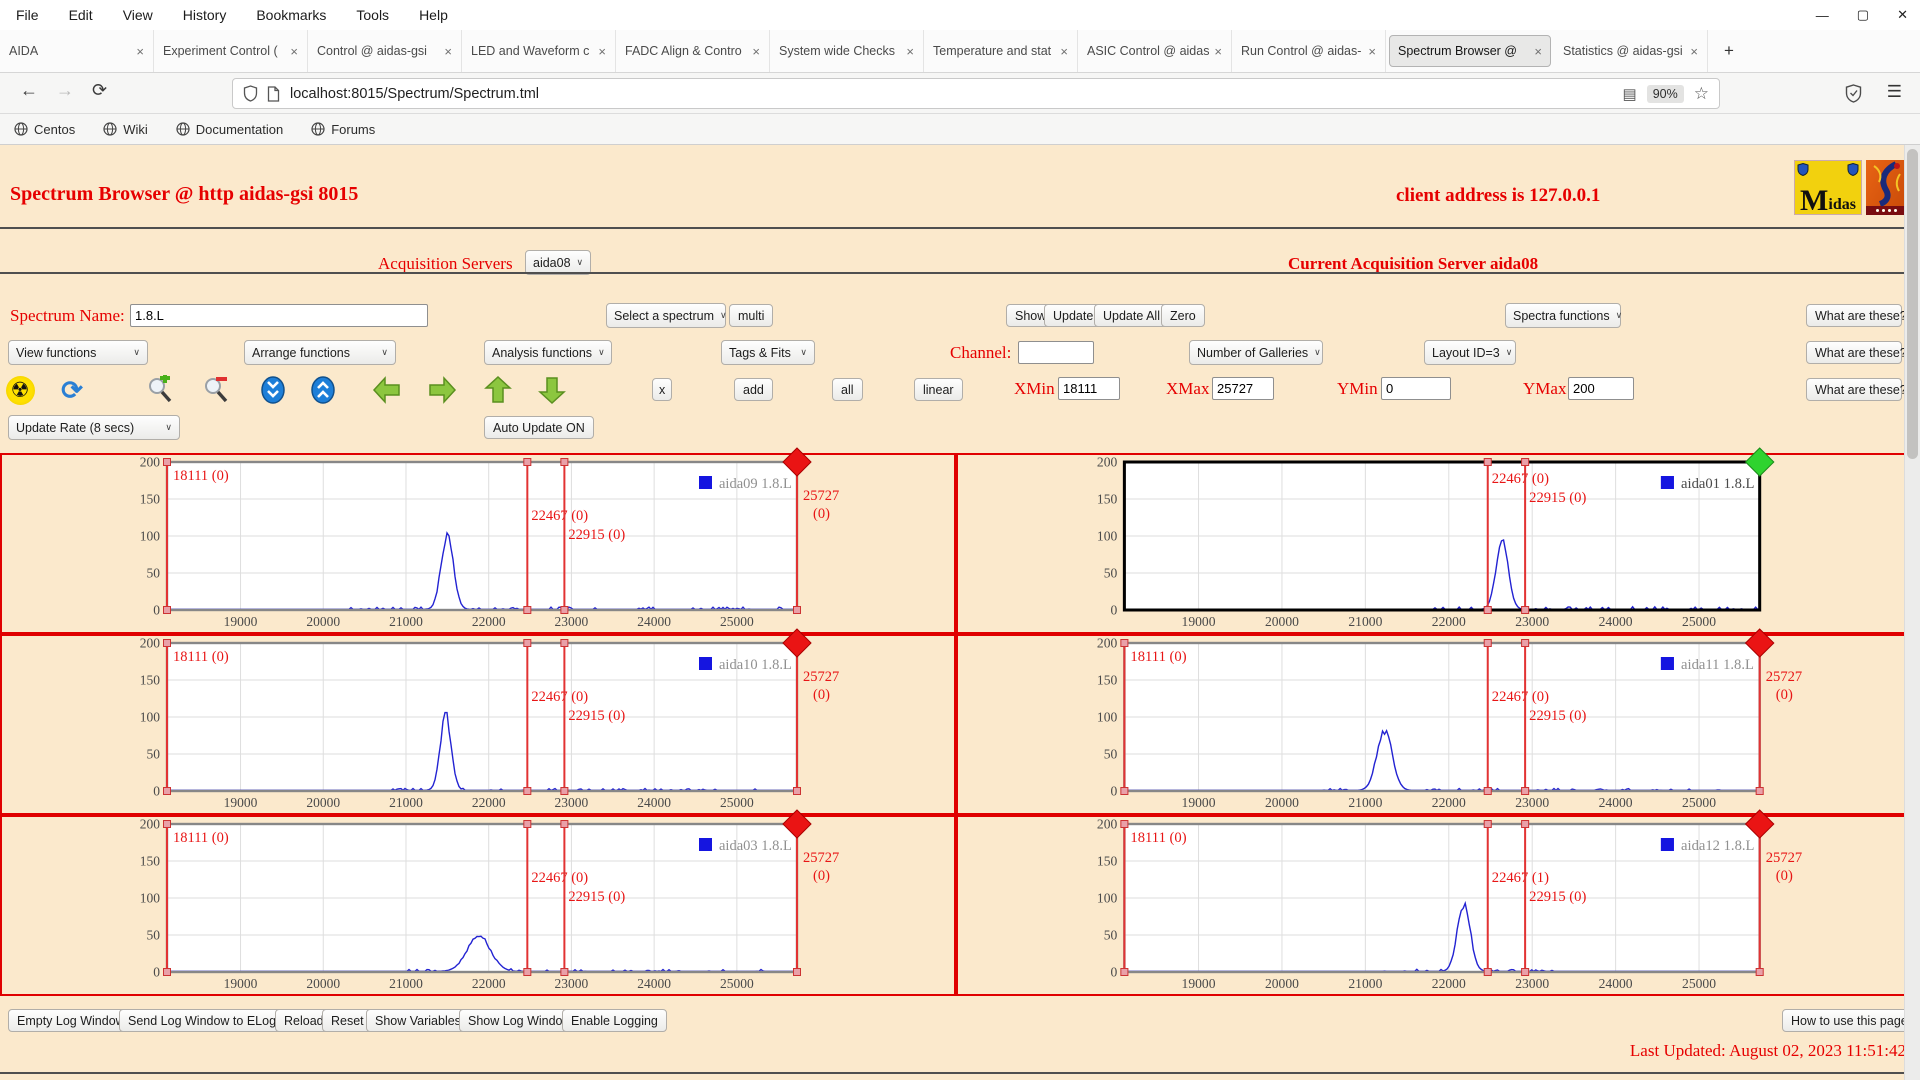 The height and width of the screenshot is (1080, 1920). Describe the element at coordinates (1665, 93) in the screenshot. I see `zoom-level-badge: 90%` at that location.